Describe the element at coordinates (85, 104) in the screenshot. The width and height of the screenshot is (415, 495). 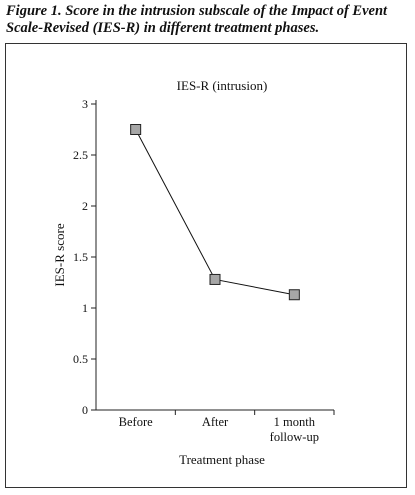
I see `y-tick-label: 3` at that location.